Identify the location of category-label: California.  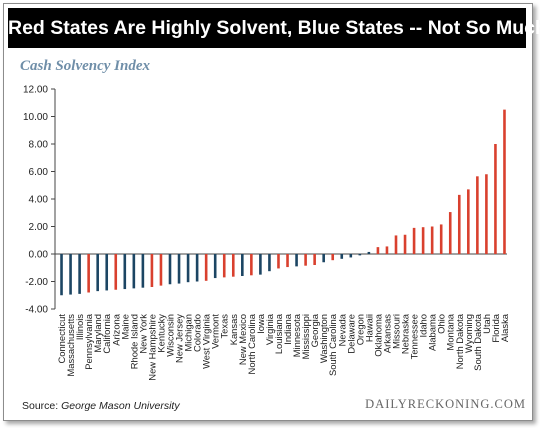
(106, 333).